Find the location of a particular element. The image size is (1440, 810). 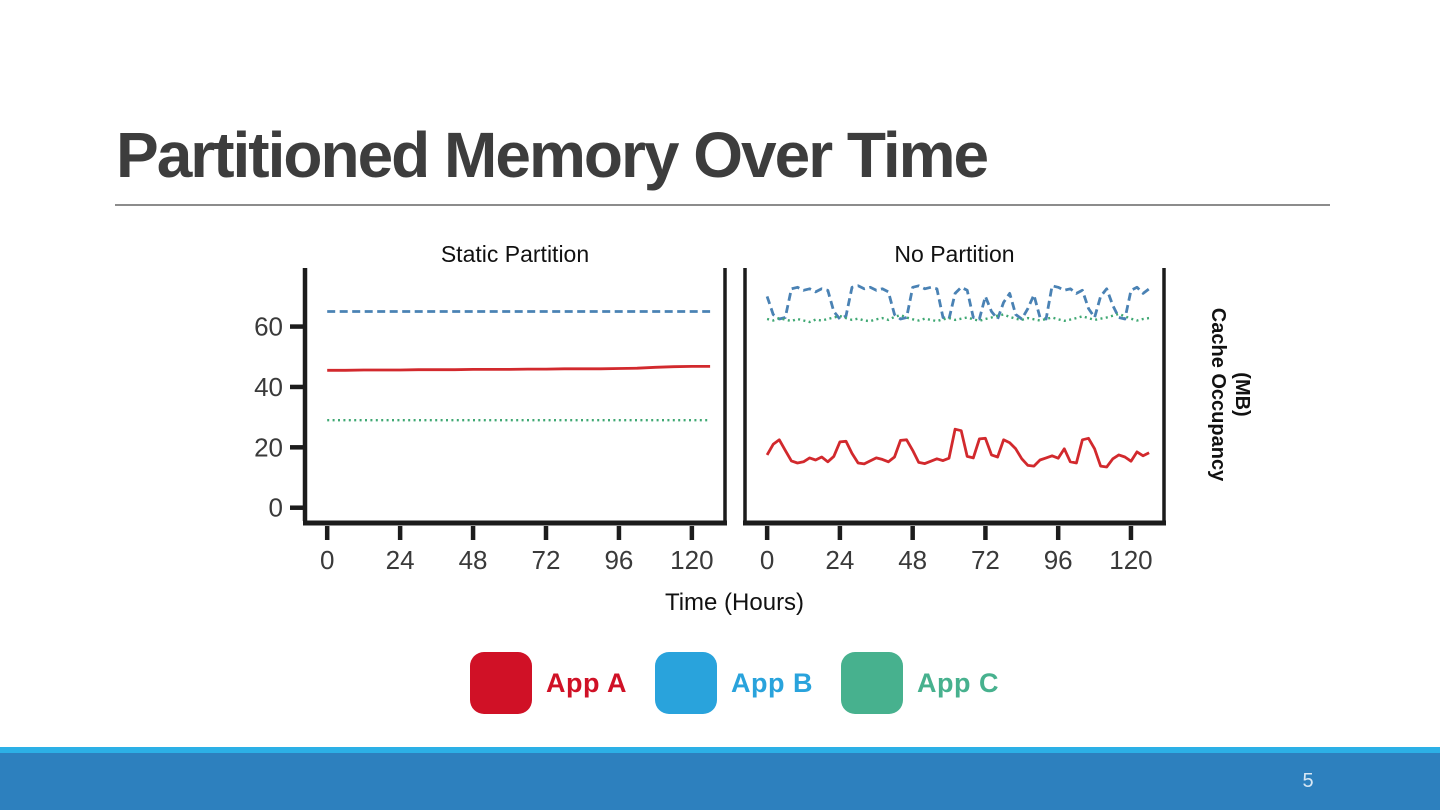

legend-label-app-b: App B is located at coordinates (771, 682).